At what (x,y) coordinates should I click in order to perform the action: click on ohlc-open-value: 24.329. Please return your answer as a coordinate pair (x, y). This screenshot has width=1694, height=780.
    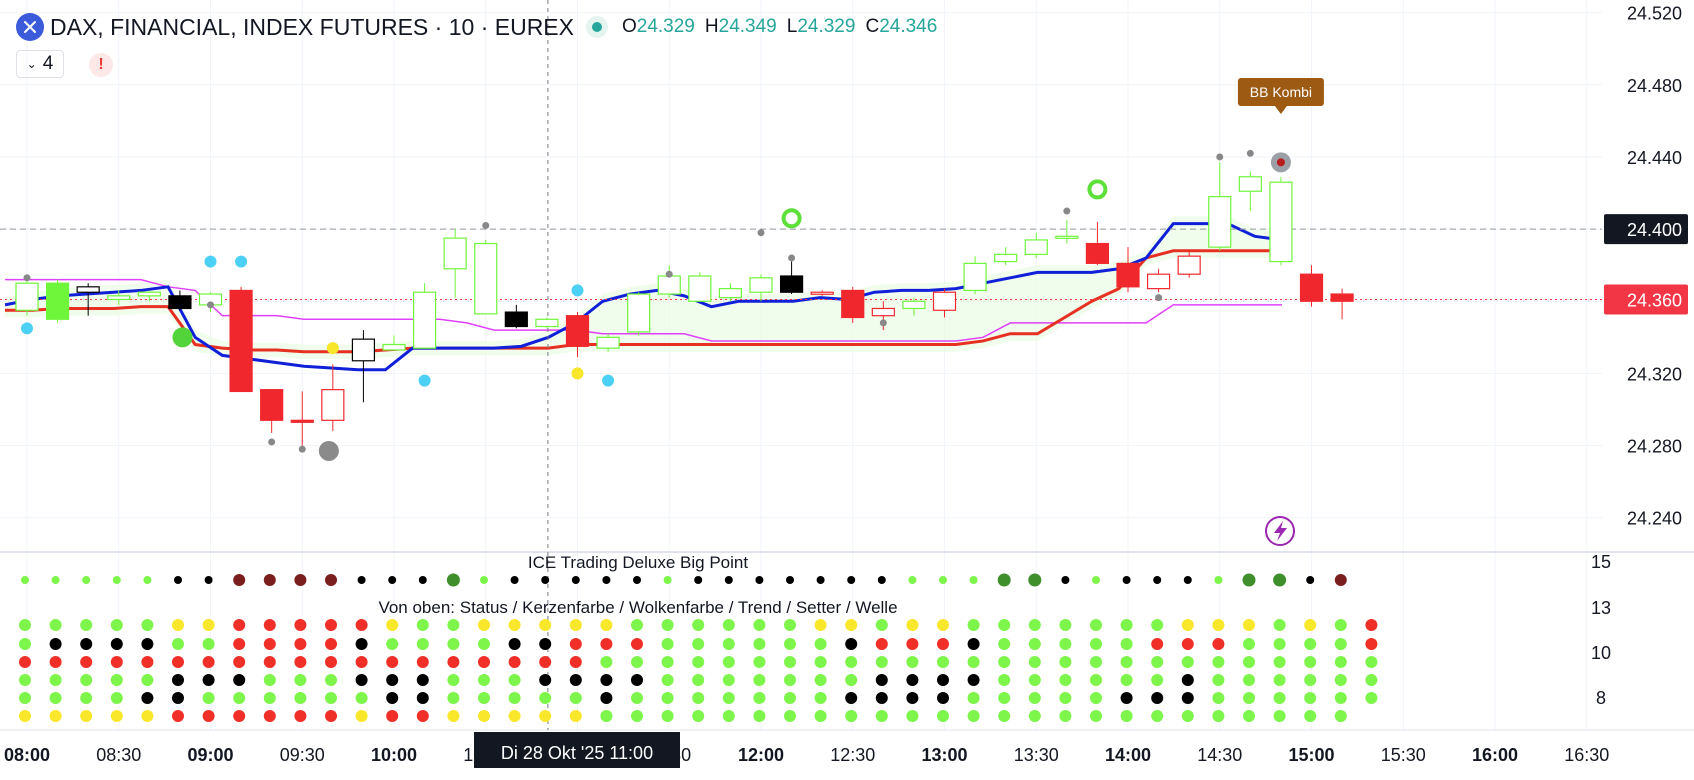
    Looking at the image, I should click on (665, 26).